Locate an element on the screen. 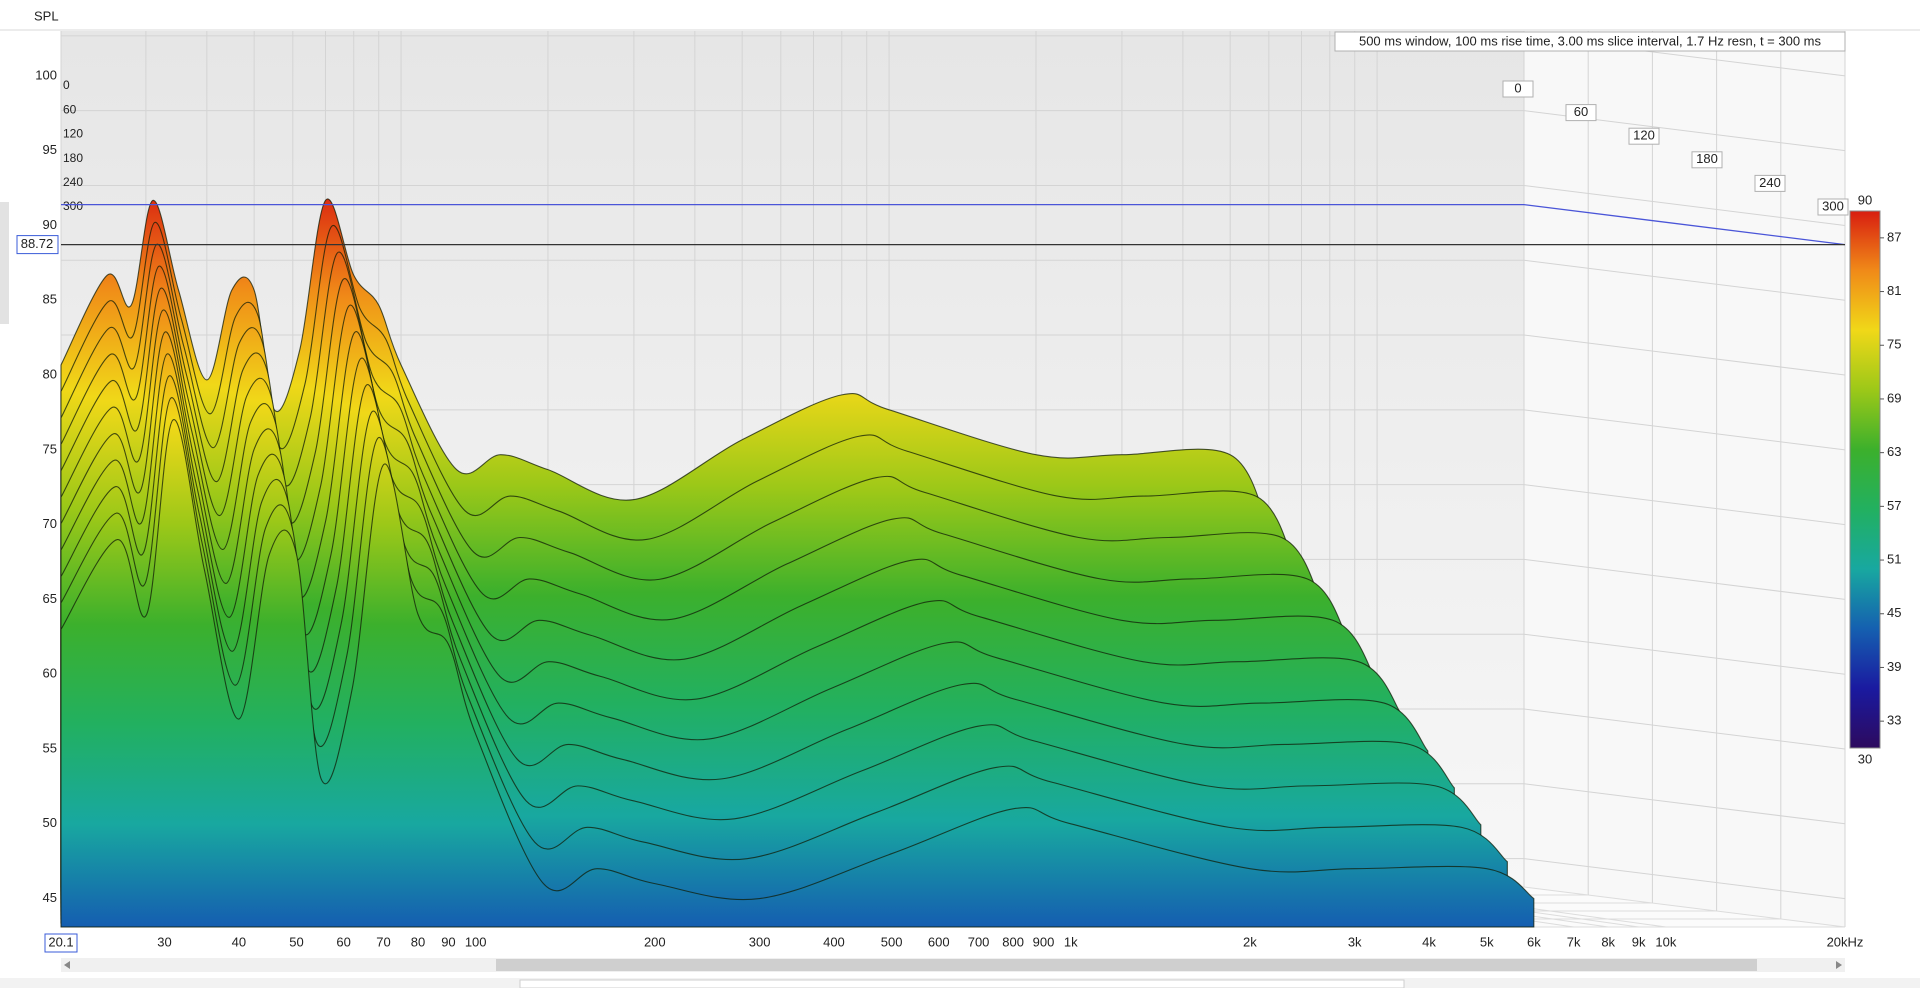 This screenshot has height=988, width=1920. y-tick-label: 80 is located at coordinates (50, 373).